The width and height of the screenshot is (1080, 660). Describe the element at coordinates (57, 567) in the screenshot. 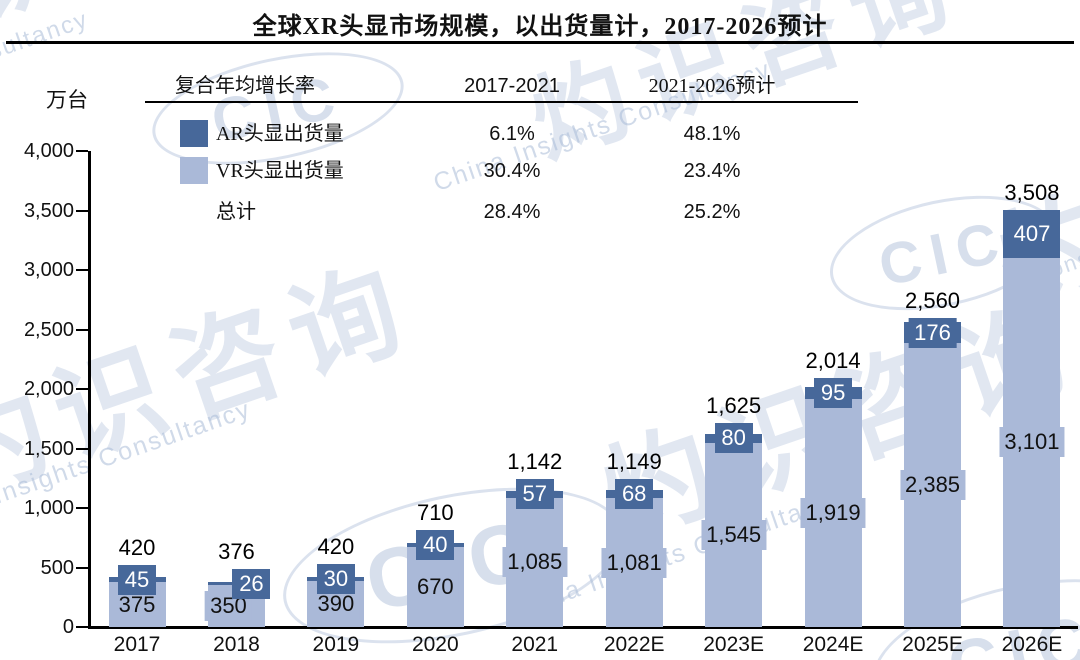

I see `y-tick-label: 500` at that location.